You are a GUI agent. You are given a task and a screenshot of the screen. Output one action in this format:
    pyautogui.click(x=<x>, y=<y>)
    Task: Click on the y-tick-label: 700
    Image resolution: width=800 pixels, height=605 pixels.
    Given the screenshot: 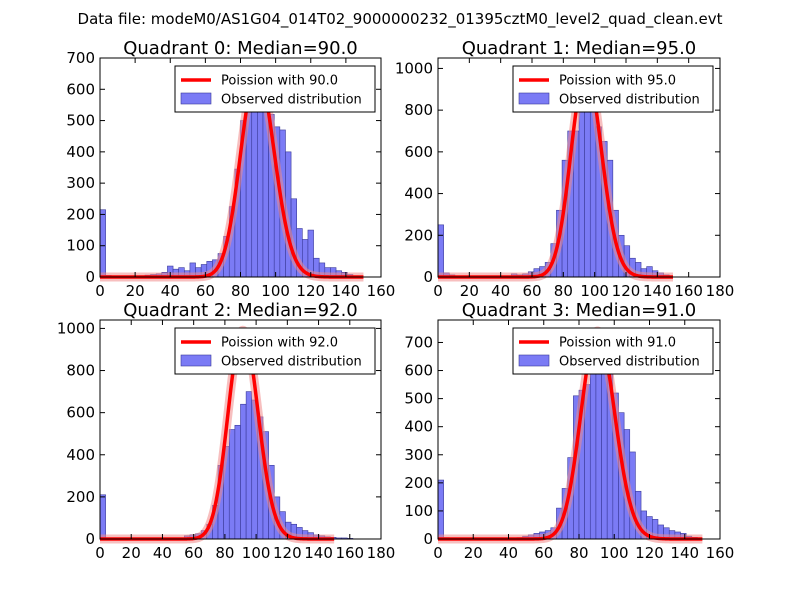 What is the action you would take?
    pyautogui.click(x=80, y=58)
    